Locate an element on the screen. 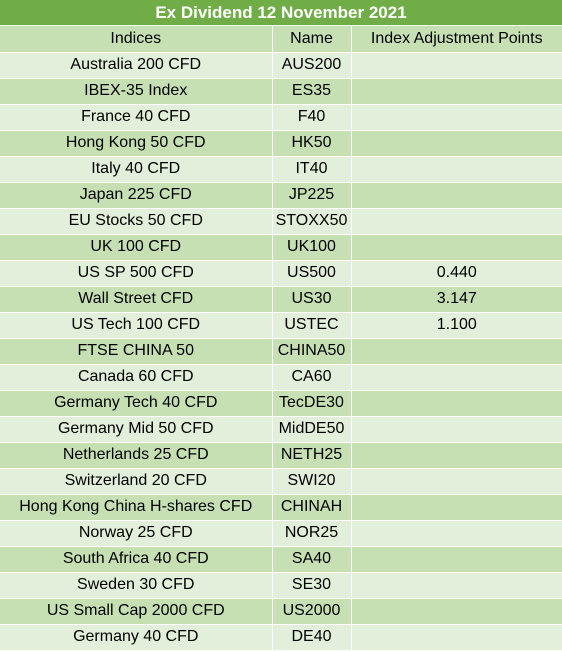 This screenshot has width=562, height=651. column-header-name: Name is located at coordinates (312, 39).